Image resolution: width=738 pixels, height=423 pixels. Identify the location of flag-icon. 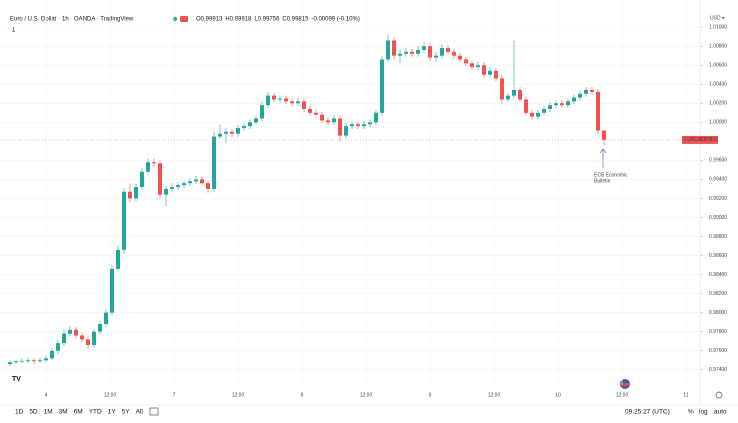
(184, 19).